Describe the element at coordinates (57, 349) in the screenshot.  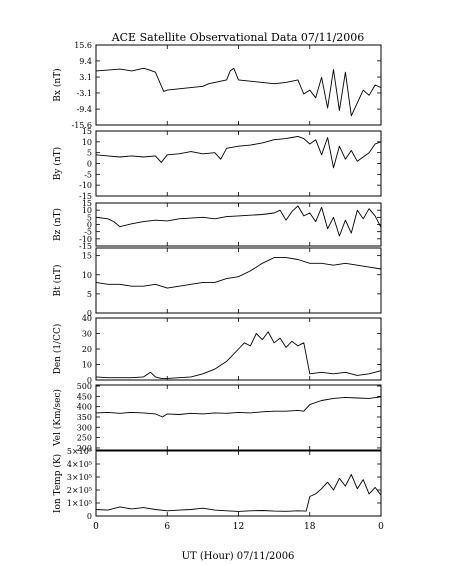
I see `y-axis-label-den: Den (1/CC)` at that location.